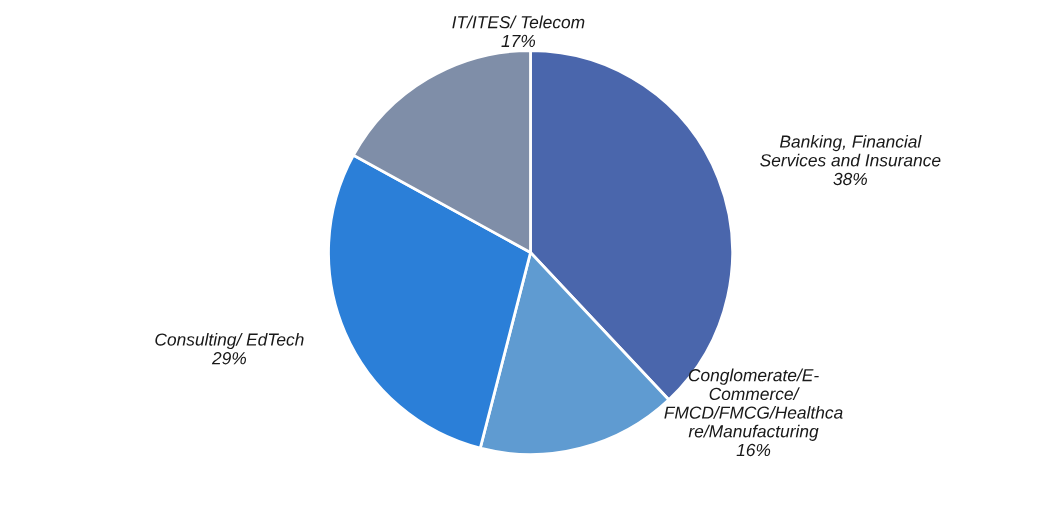 This screenshot has width=1061, height=505. Describe the element at coordinates (228, 358) in the screenshot. I see `data-label: 29%` at that location.